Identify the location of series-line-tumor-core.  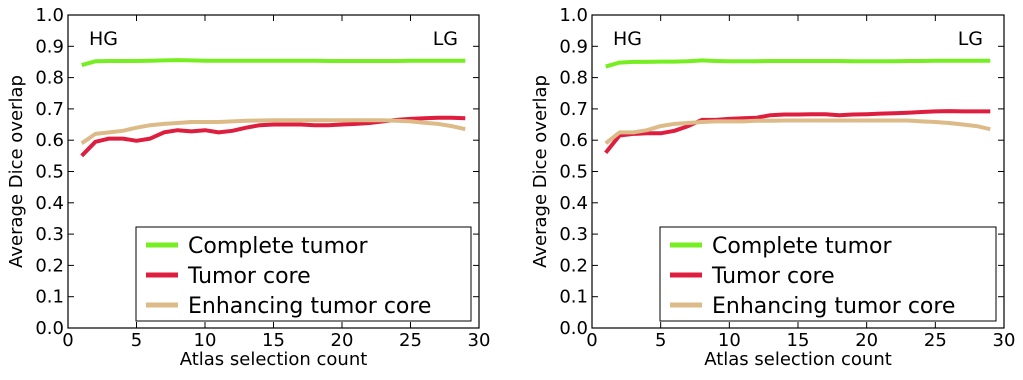
(797, 131).